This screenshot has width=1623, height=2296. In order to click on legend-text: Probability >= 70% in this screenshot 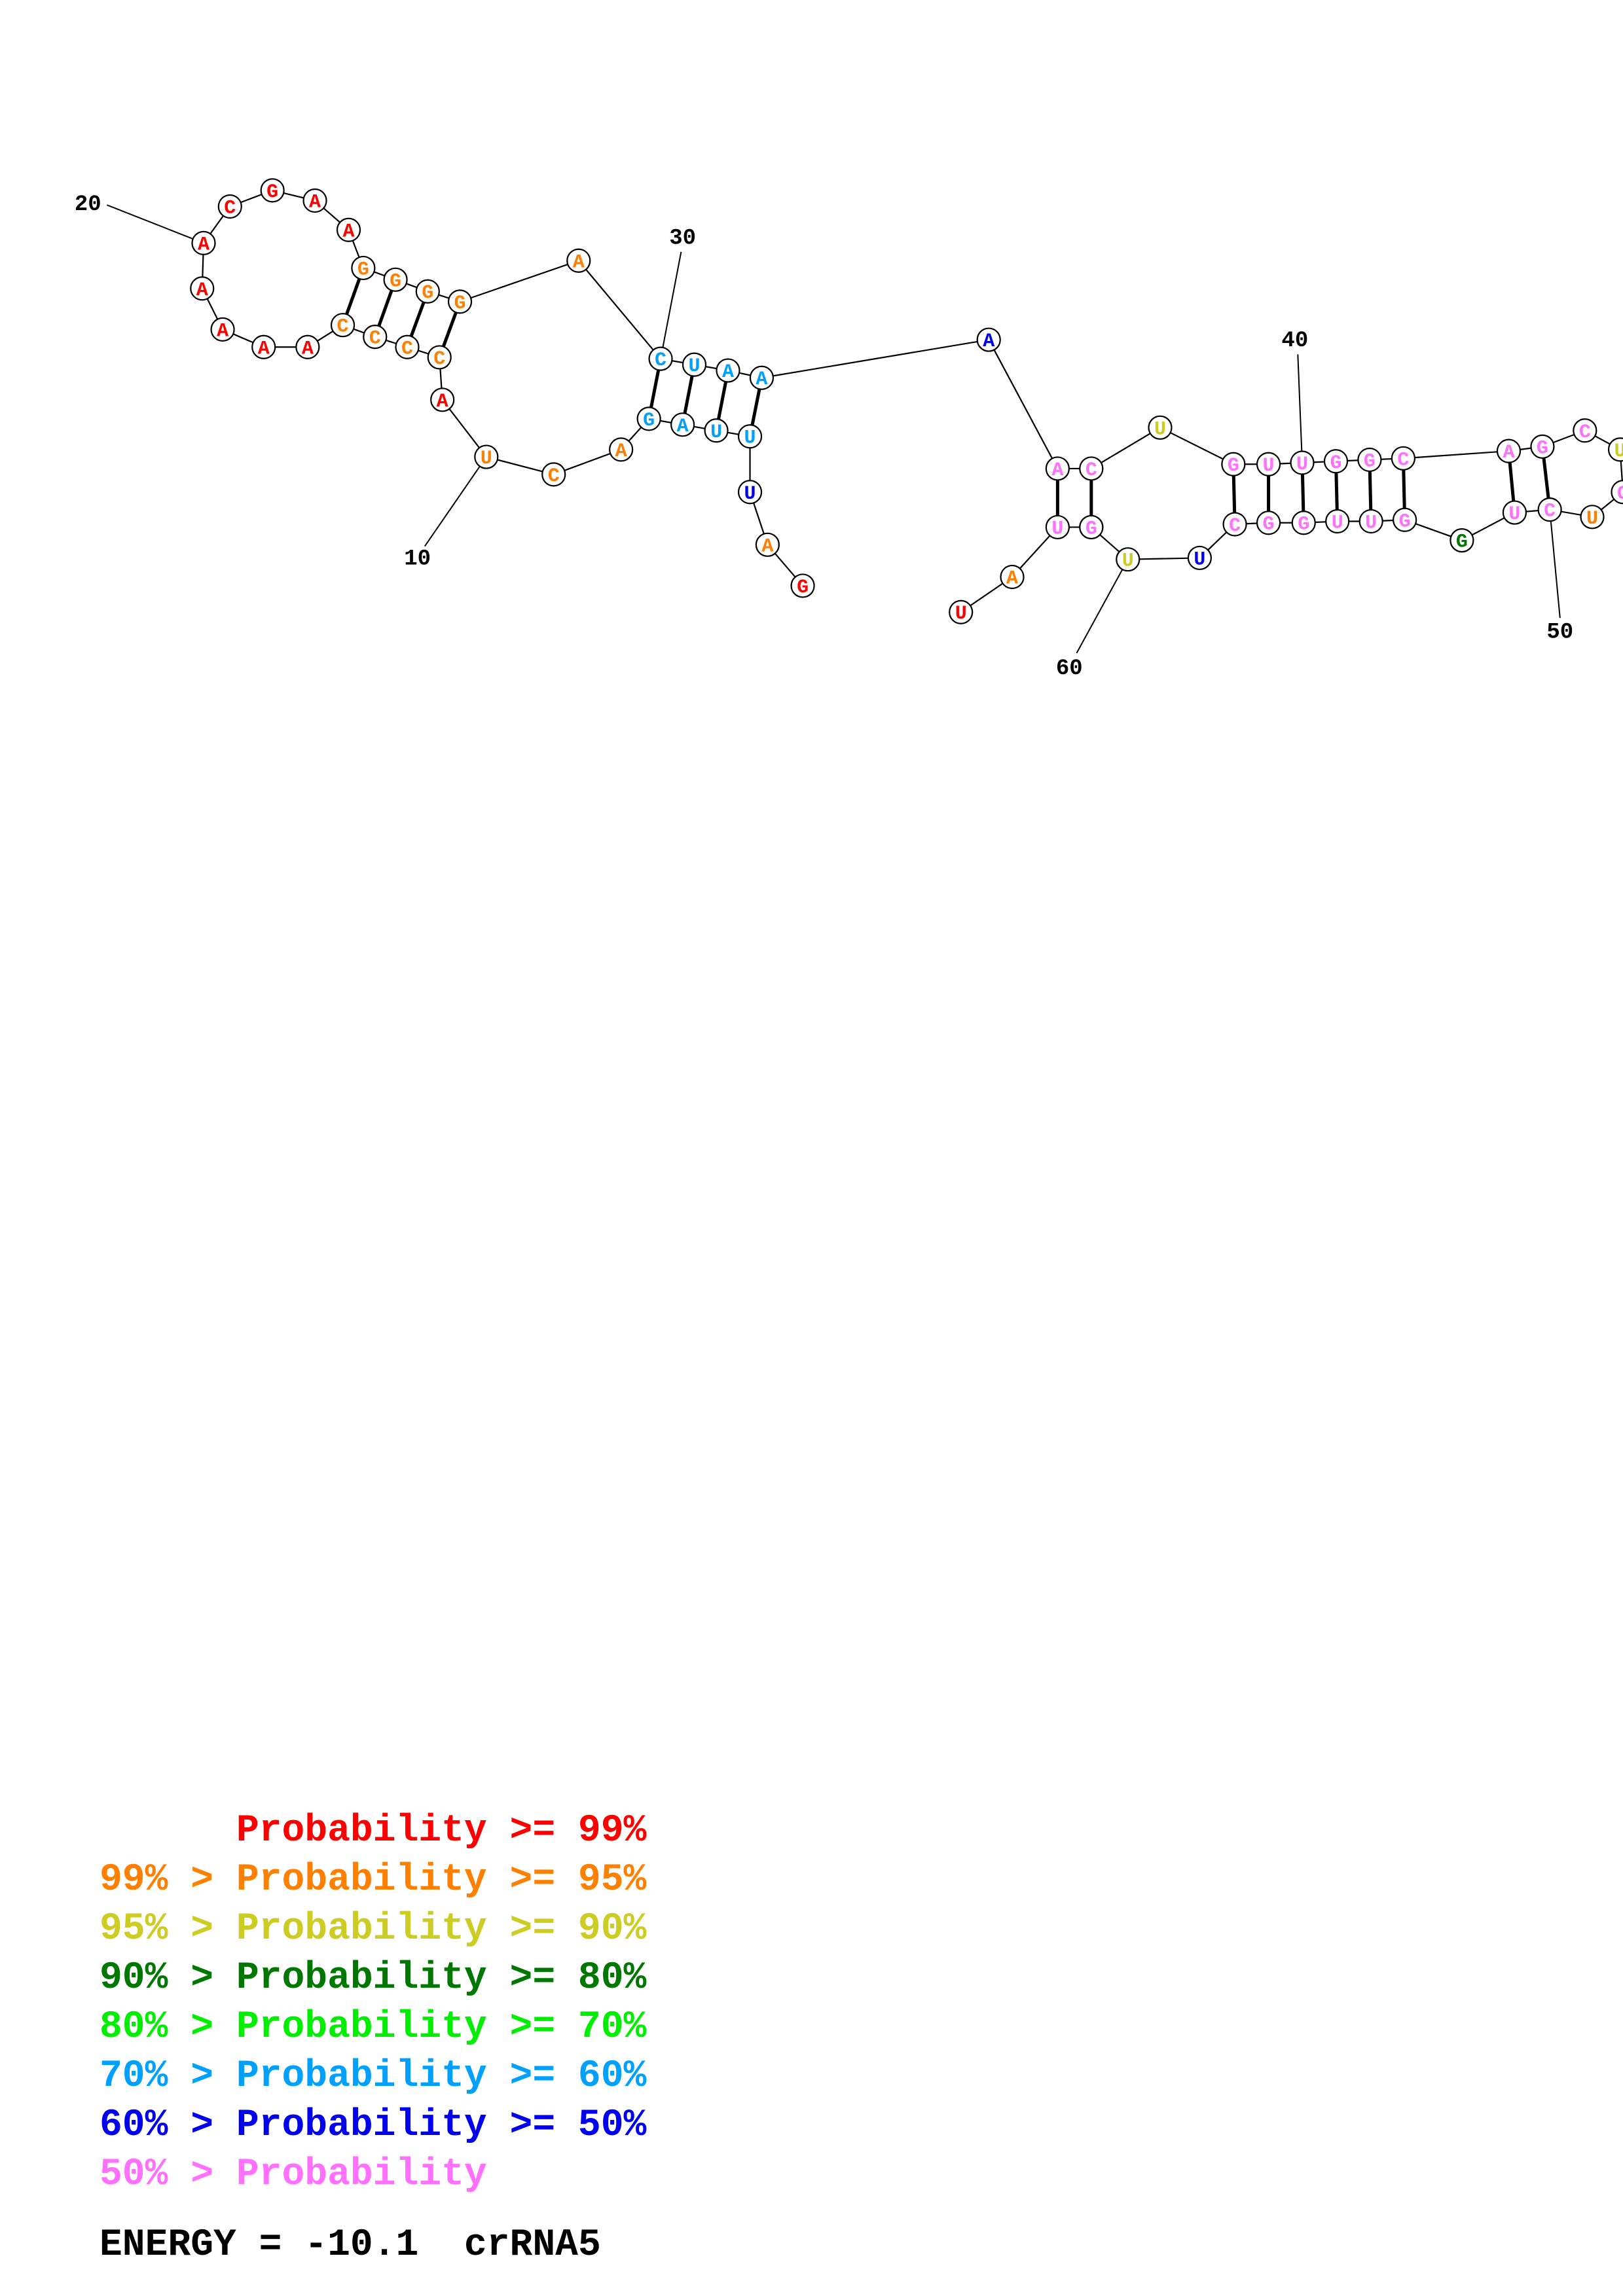, I will do `click(441, 2027)`.